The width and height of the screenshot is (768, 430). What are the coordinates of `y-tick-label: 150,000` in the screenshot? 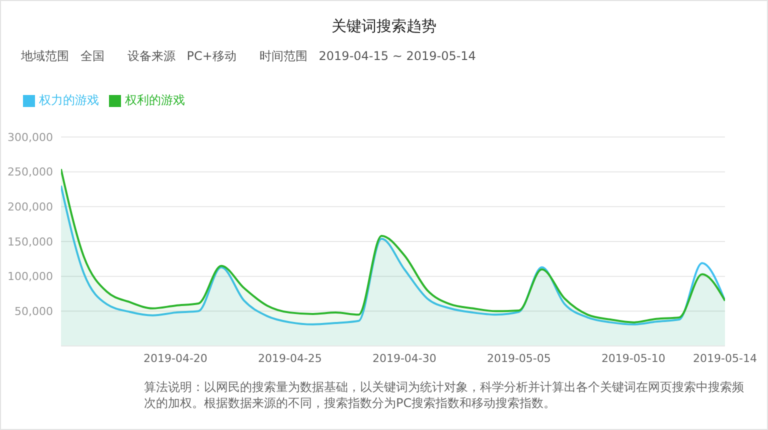 It's located at (30, 241).